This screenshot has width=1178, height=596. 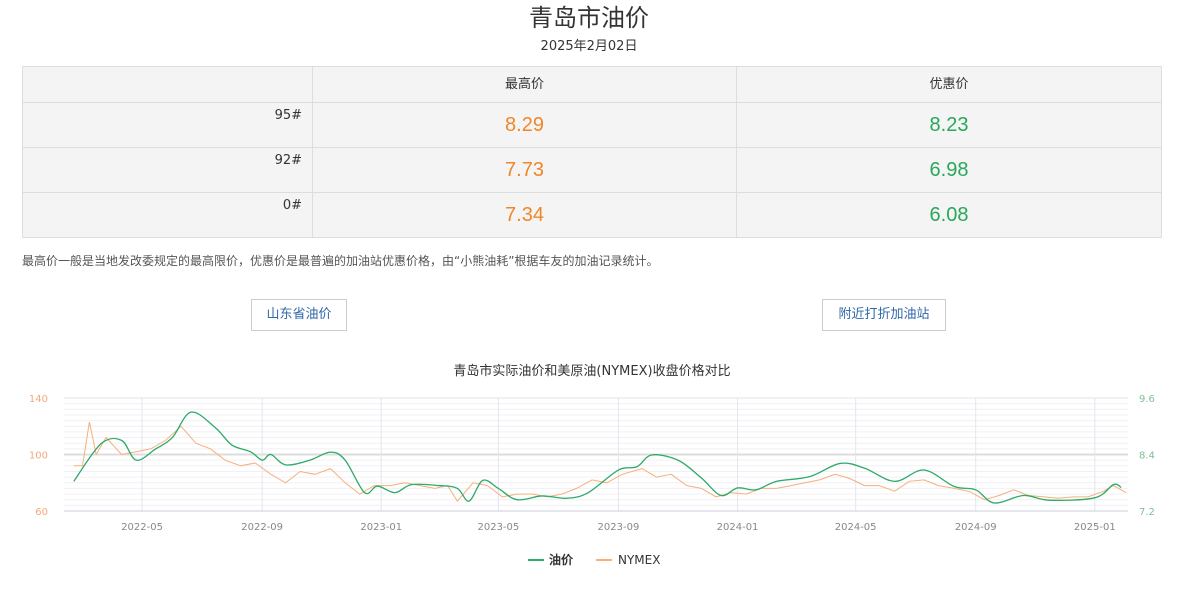 What do you see at coordinates (524, 125) in the screenshot?
I see `max-price: 8.29` at bounding box center [524, 125].